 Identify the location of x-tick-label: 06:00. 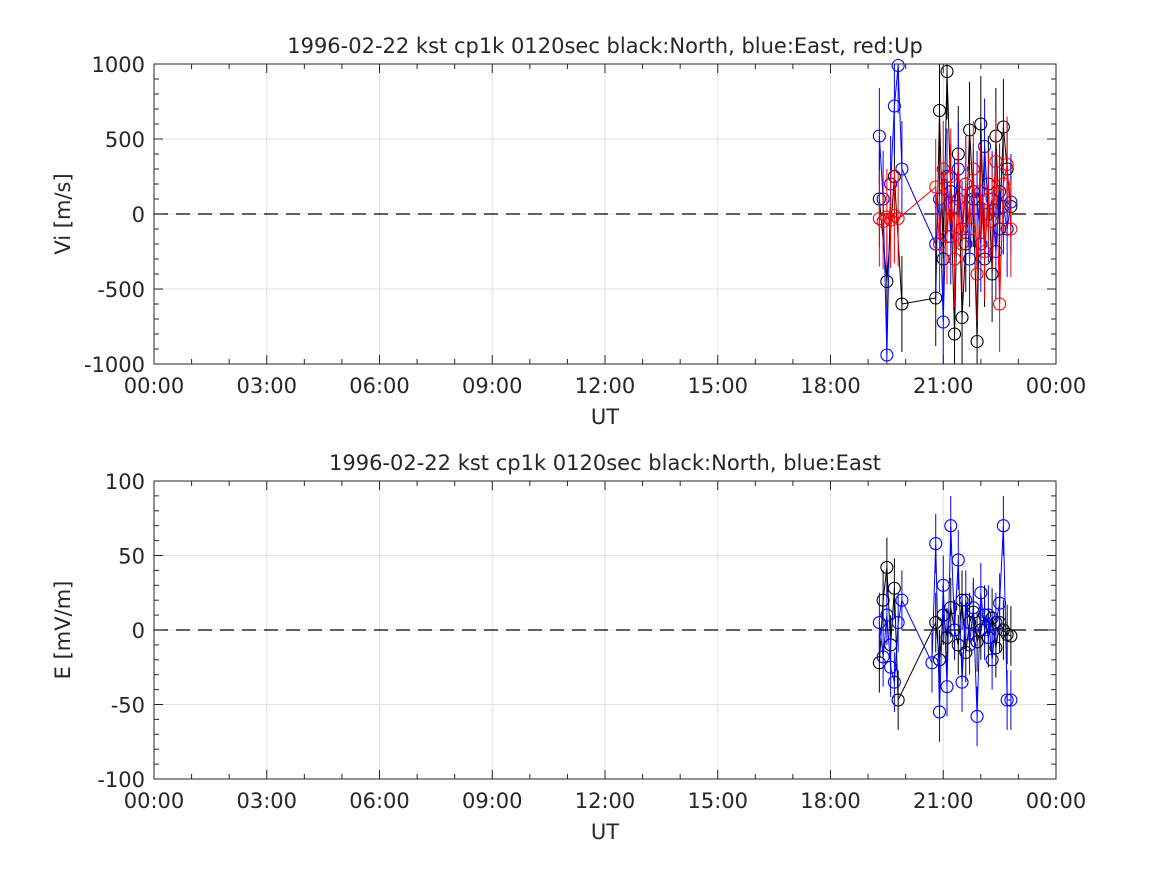
(379, 801).